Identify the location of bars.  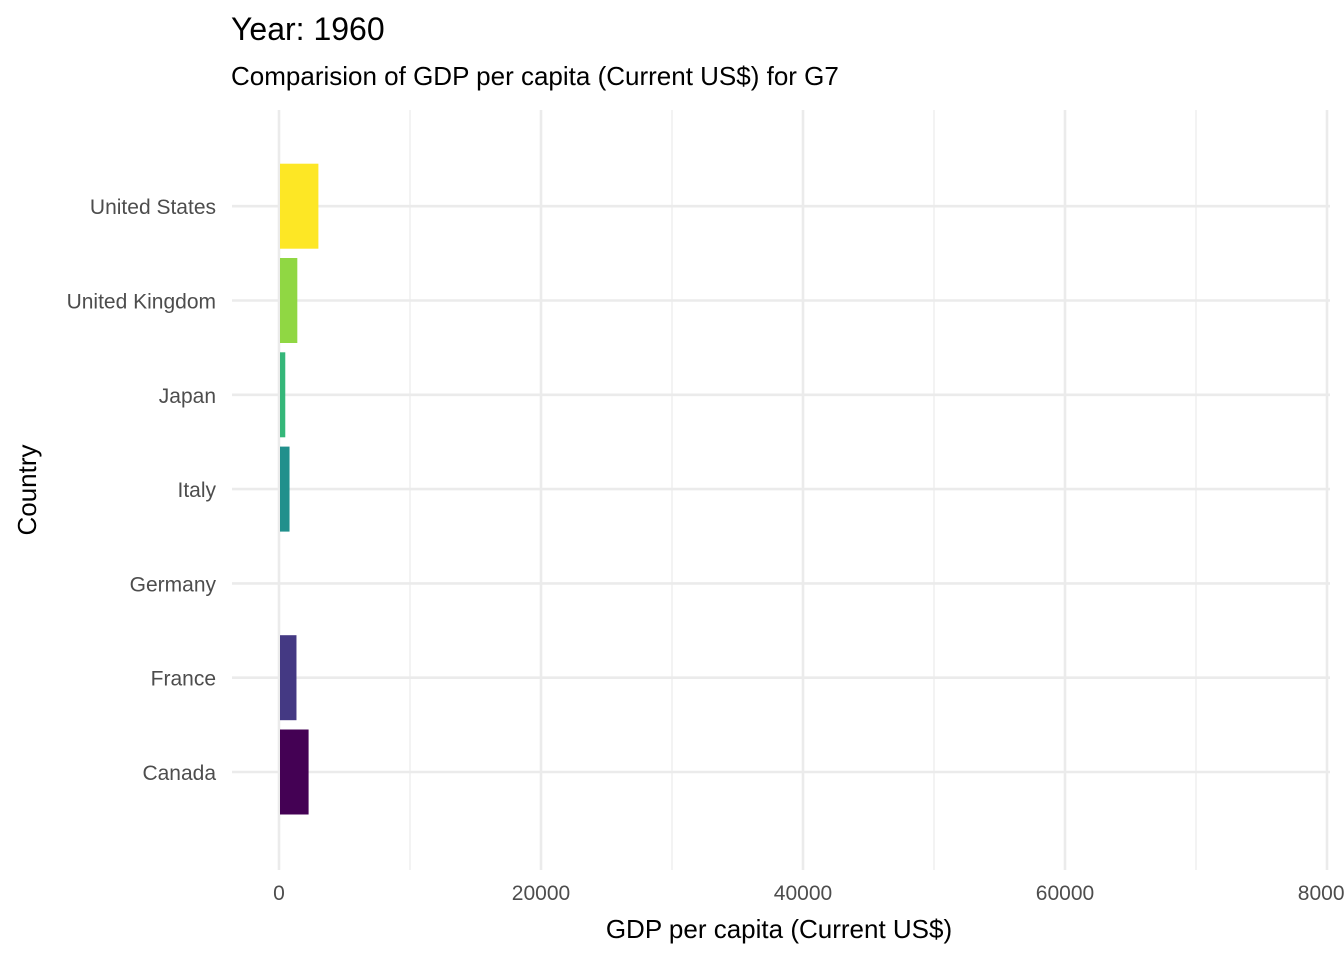
(299, 489).